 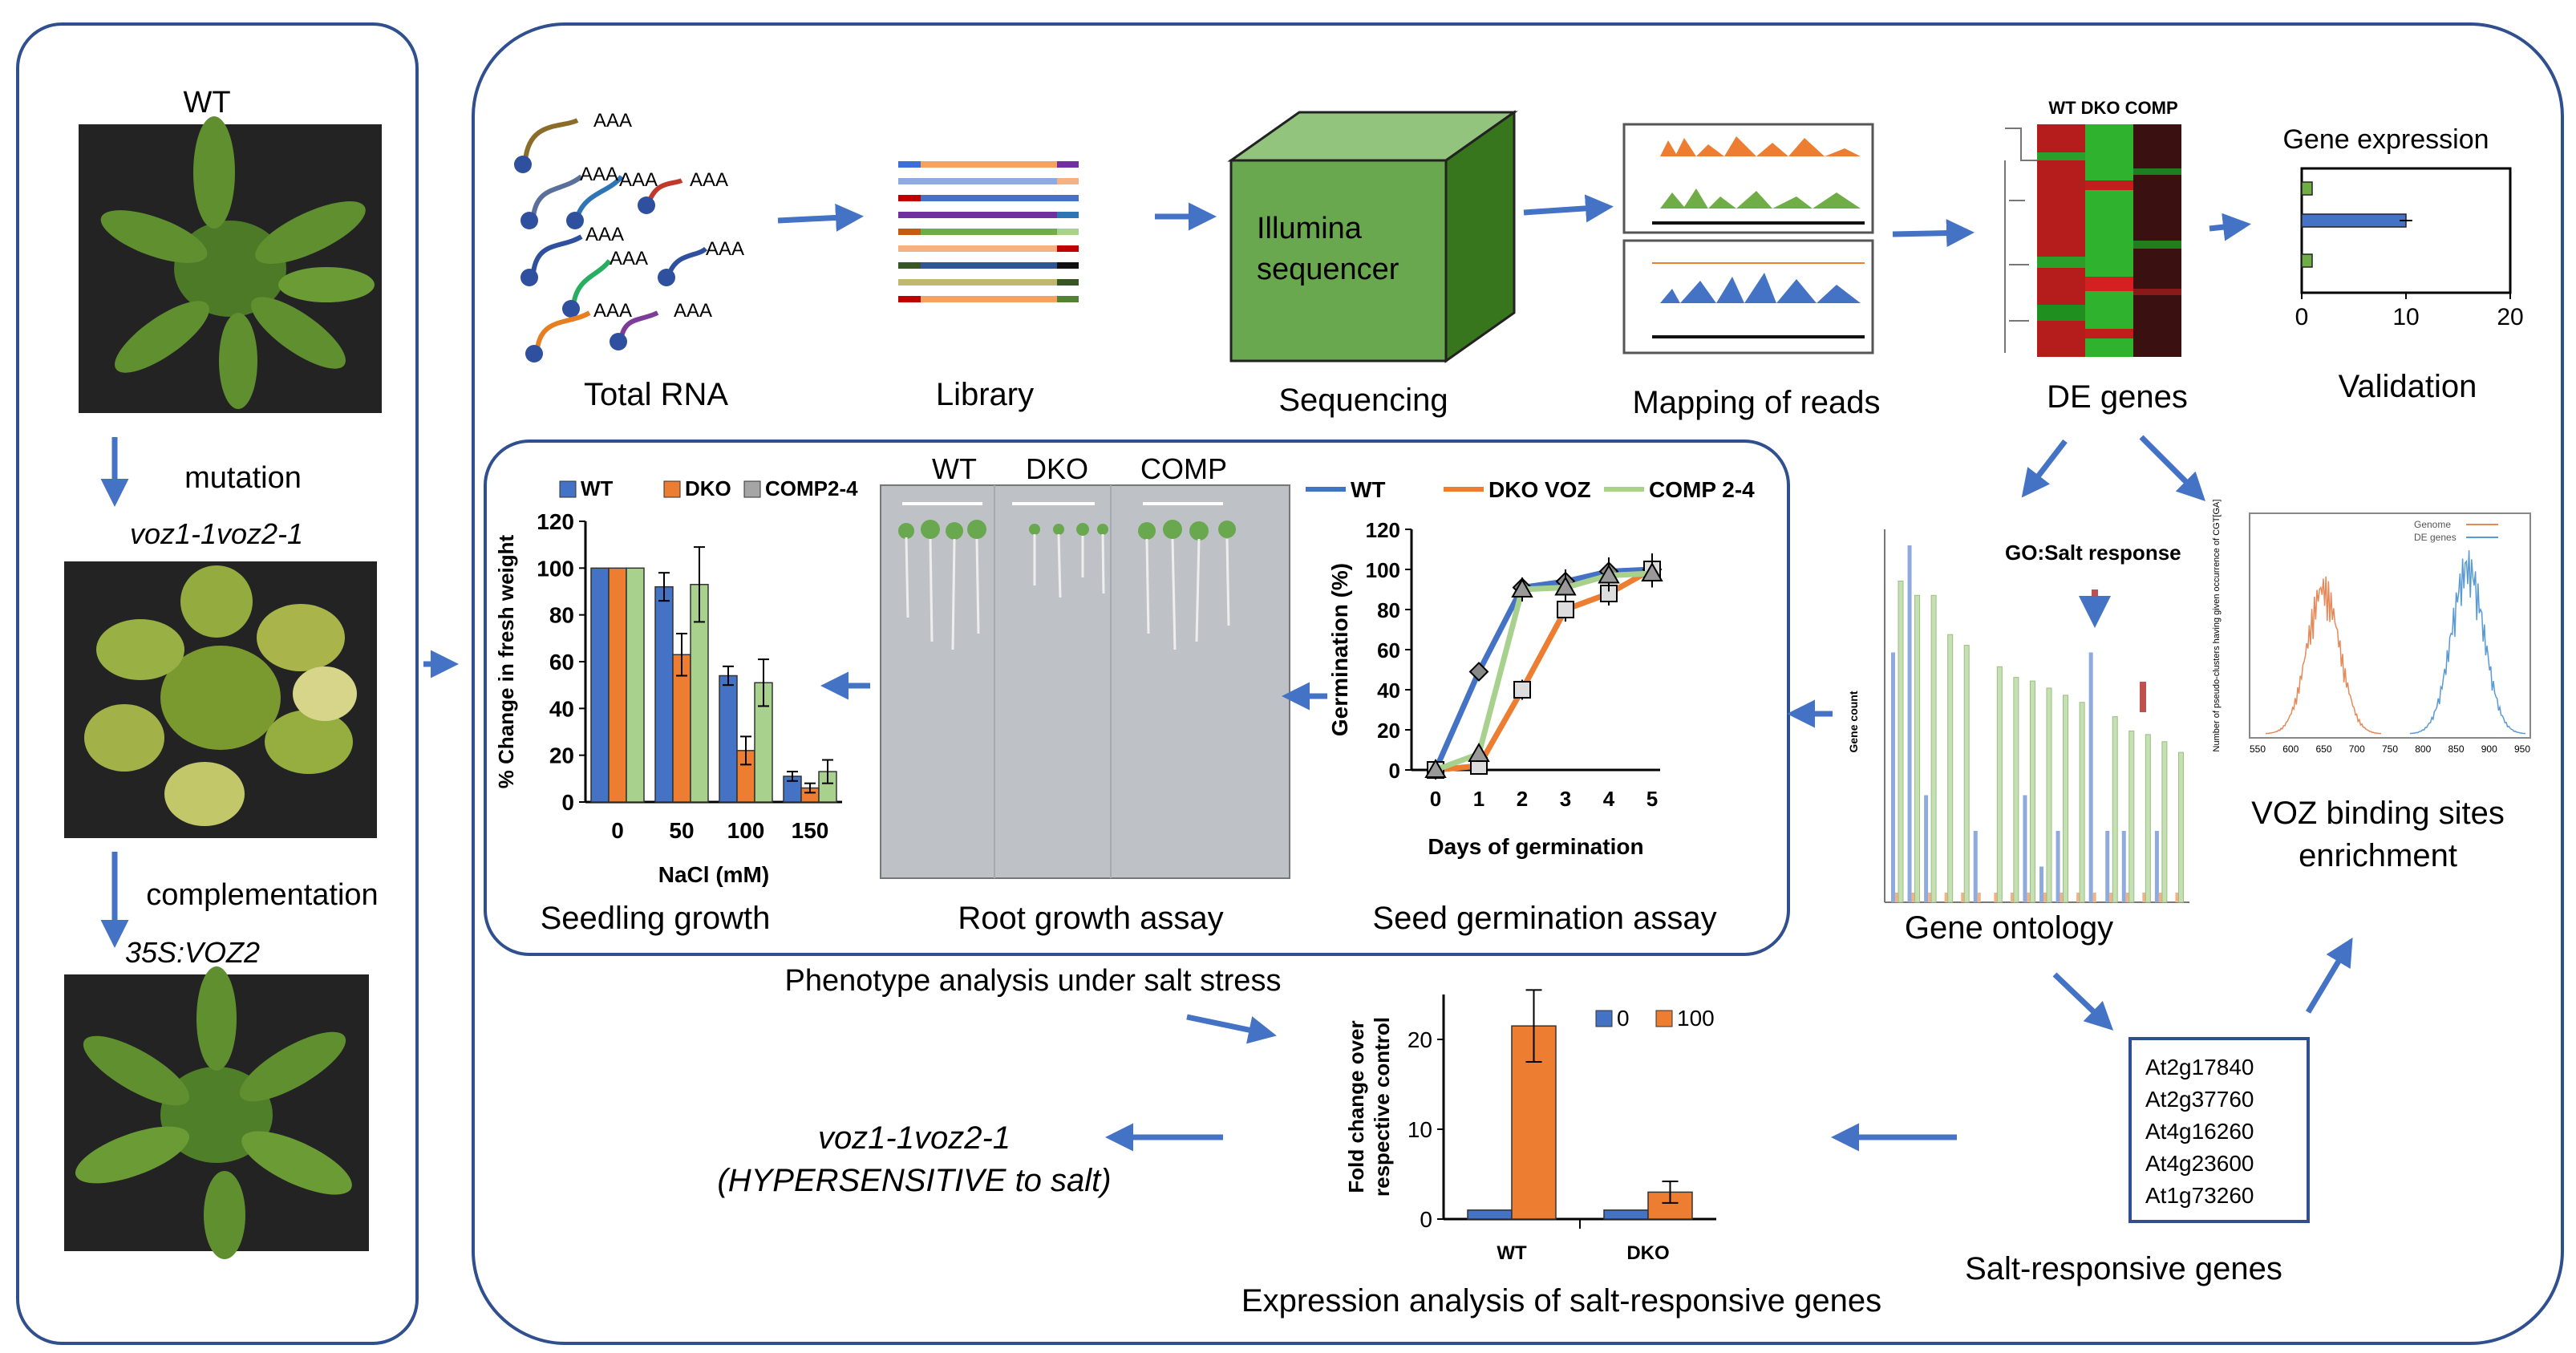 I want to click on arrow-de-validation, so click(x=2230, y=227).